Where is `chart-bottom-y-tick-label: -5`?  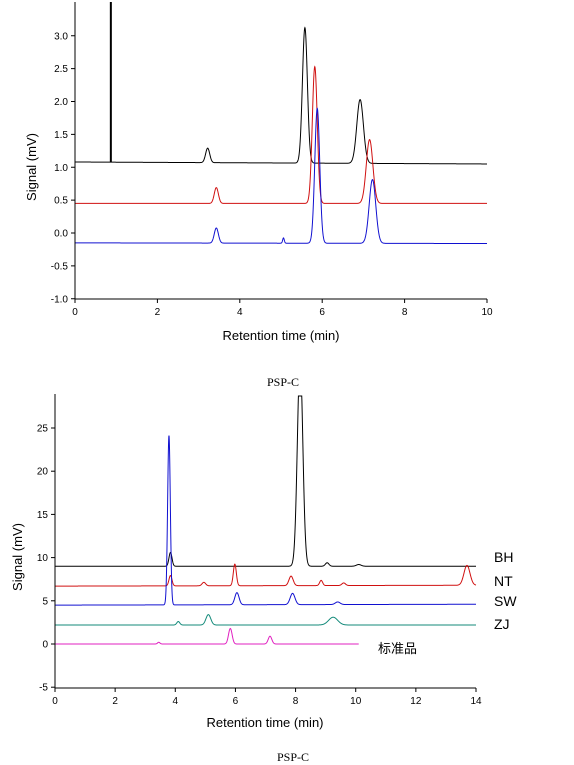 chart-bottom-y-tick-label: -5 is located at coordinates (43, 688).